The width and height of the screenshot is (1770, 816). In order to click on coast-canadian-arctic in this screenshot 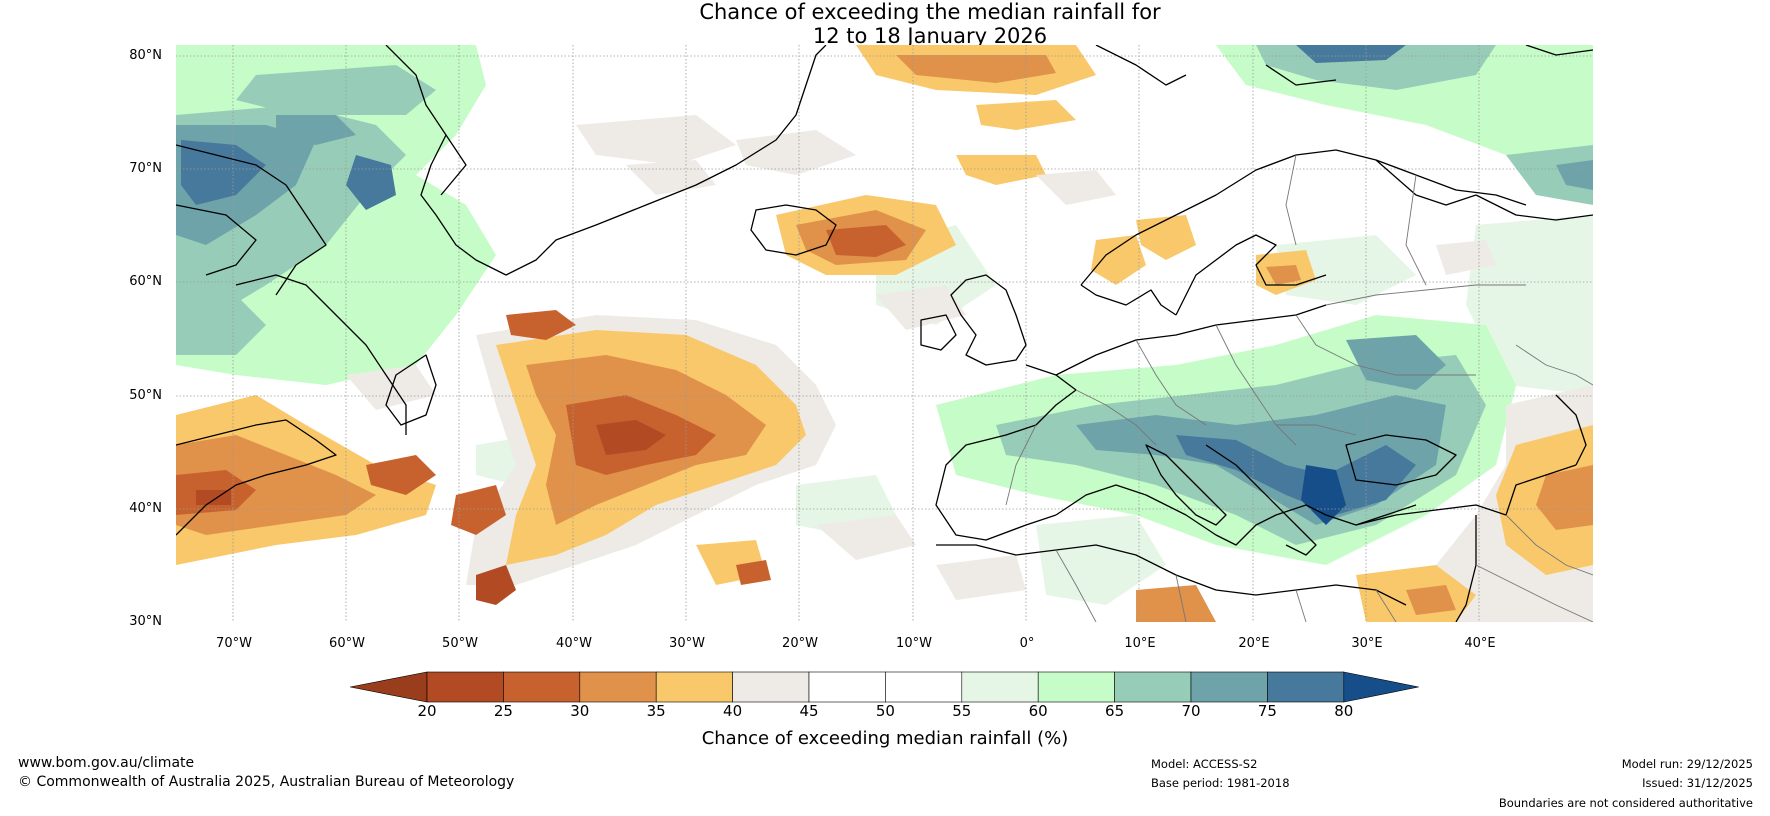, I will do `click(251, 220)`.